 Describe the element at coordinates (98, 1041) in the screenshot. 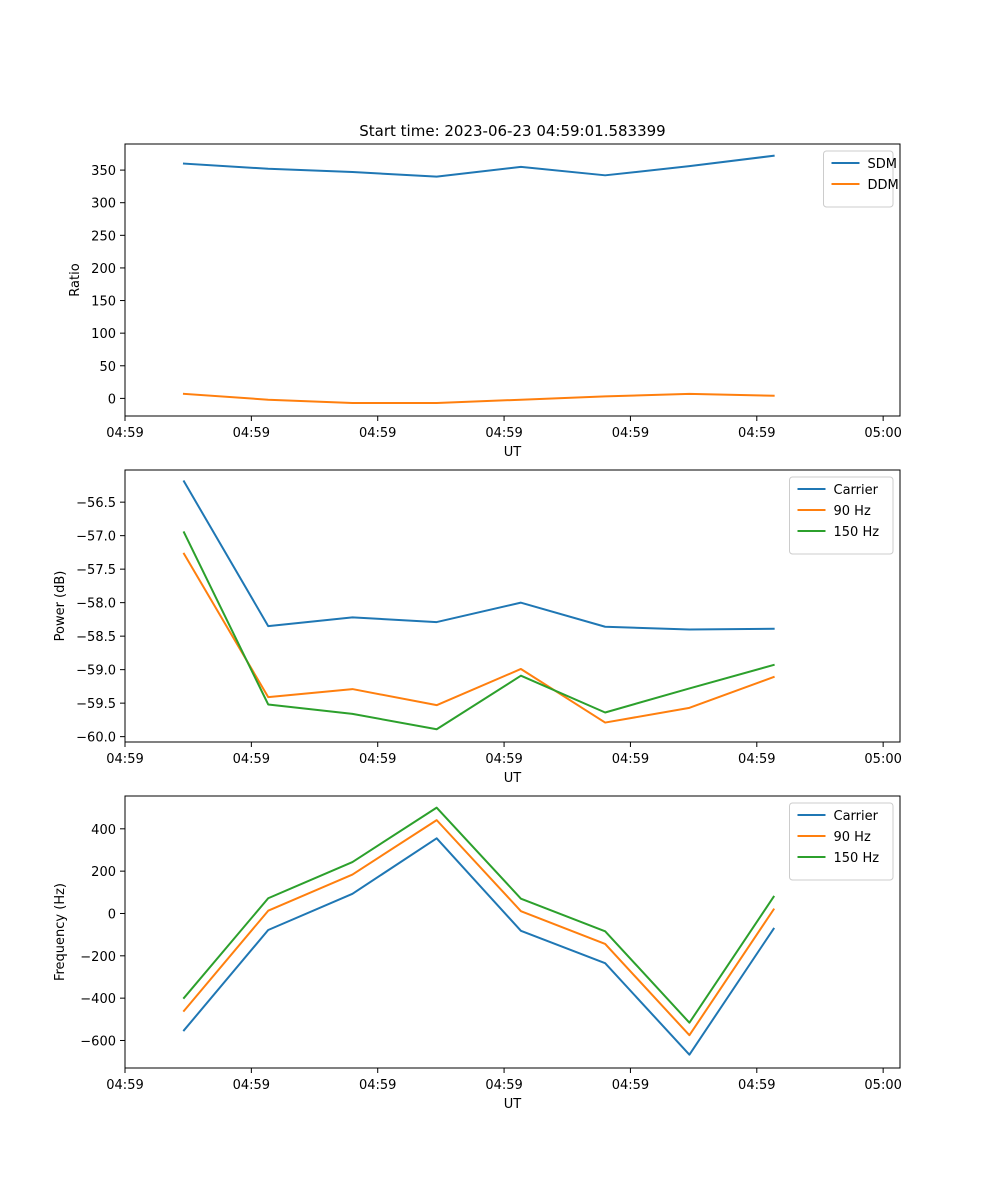

I see `y-tick-label: −600` at that location.